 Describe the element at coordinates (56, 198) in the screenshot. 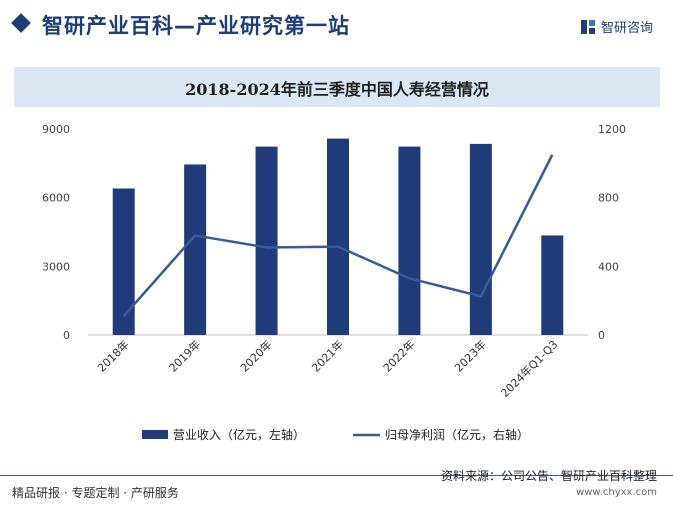

I see `y-left-tick-label: 6000` at that location.